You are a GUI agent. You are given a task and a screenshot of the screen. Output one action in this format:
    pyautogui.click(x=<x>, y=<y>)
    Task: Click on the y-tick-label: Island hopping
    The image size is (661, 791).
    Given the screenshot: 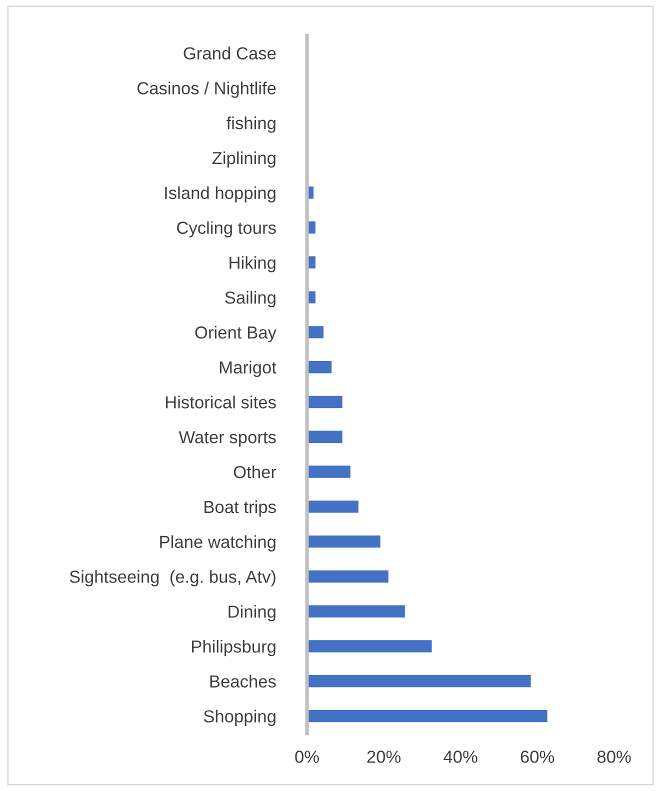 What is the action you would take?
    pyautogui.click(x=220, y=194)
    